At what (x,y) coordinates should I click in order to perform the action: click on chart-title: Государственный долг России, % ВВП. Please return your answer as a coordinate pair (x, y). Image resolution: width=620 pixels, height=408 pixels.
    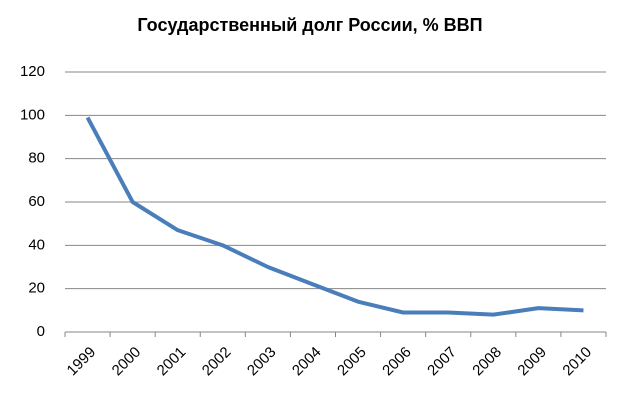
    Looking at the image, I should click on (309, 25).